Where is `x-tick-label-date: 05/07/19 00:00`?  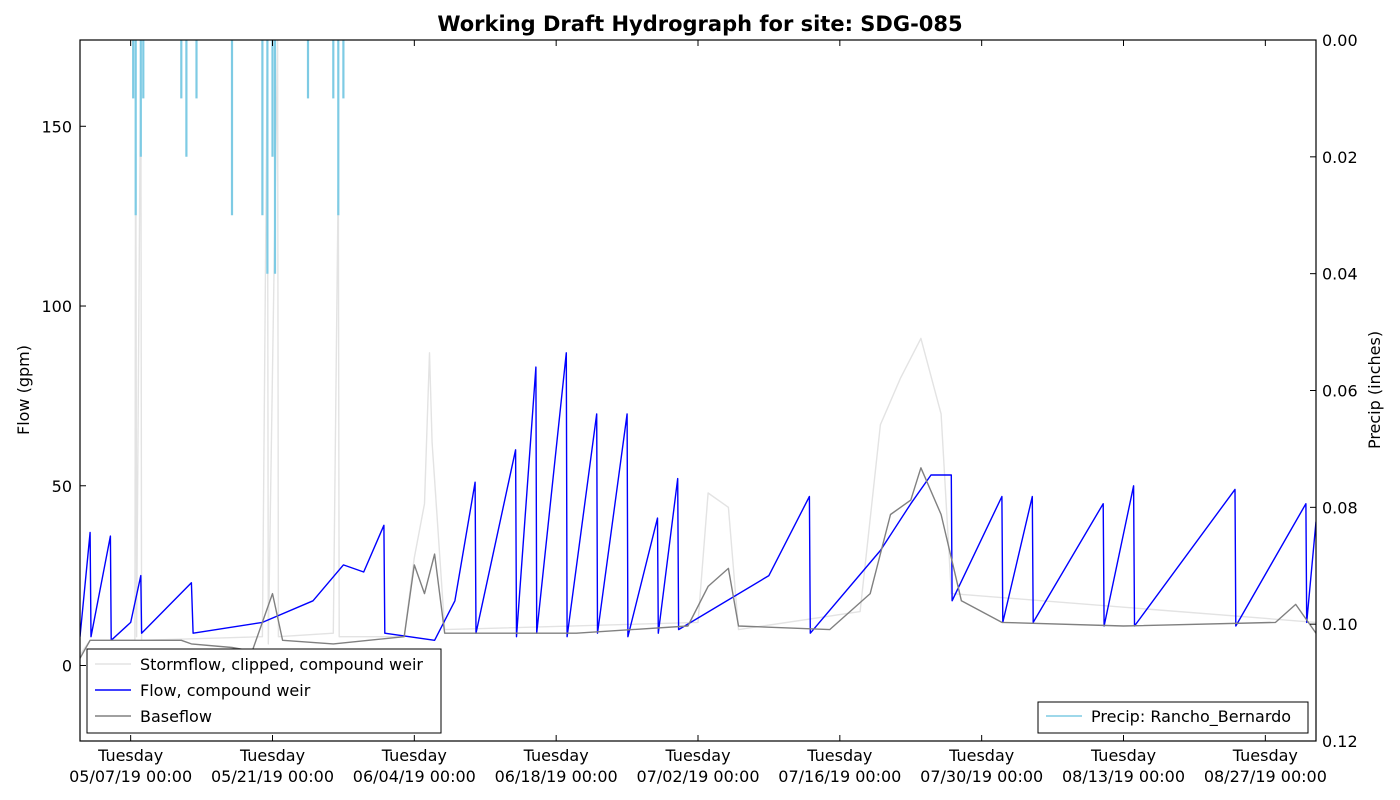
x-tick-label-date: 05/07/19 00:00 is located at coordinates (130, 776).